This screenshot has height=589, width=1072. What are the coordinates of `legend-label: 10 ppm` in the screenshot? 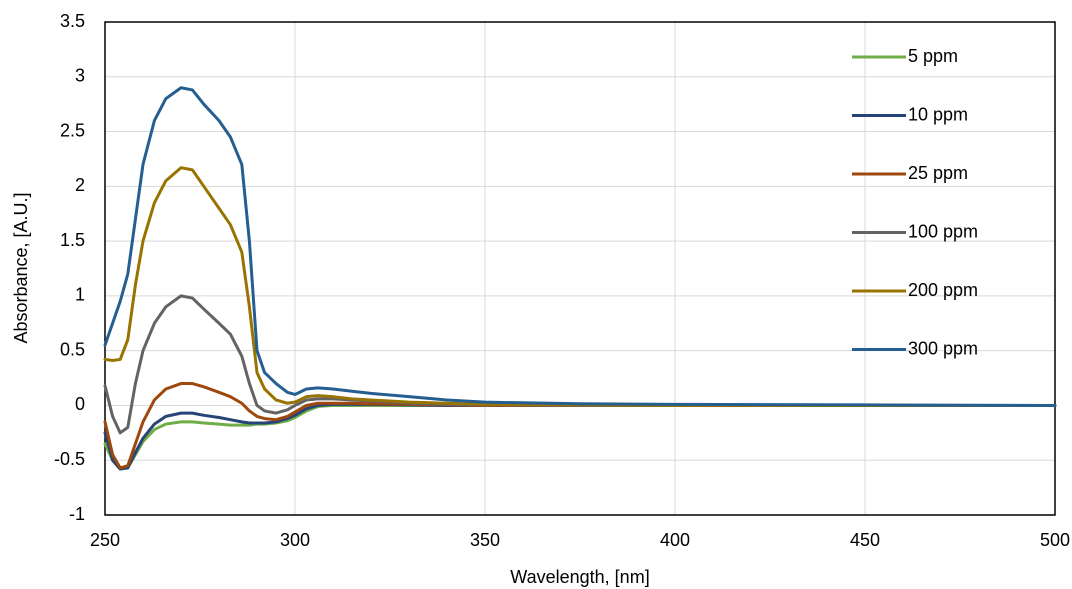 It's located at (938, 114).